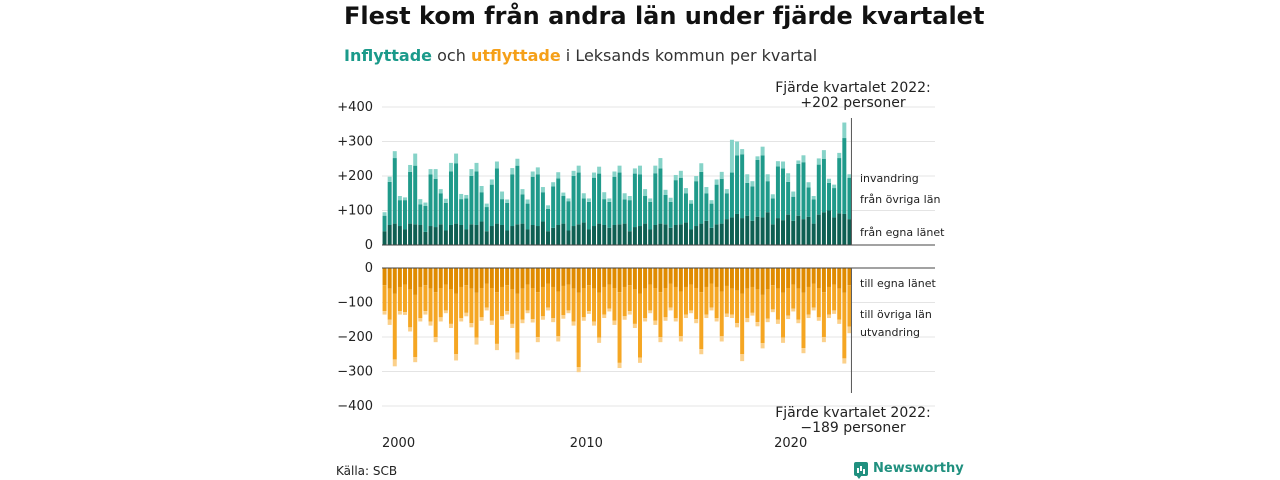 This screenshot has width=1280, height=480. Describe the element at coordinates (902, 232) in the screenshot. I see `label-fran-egna-lanet: från egna länet` at that location.